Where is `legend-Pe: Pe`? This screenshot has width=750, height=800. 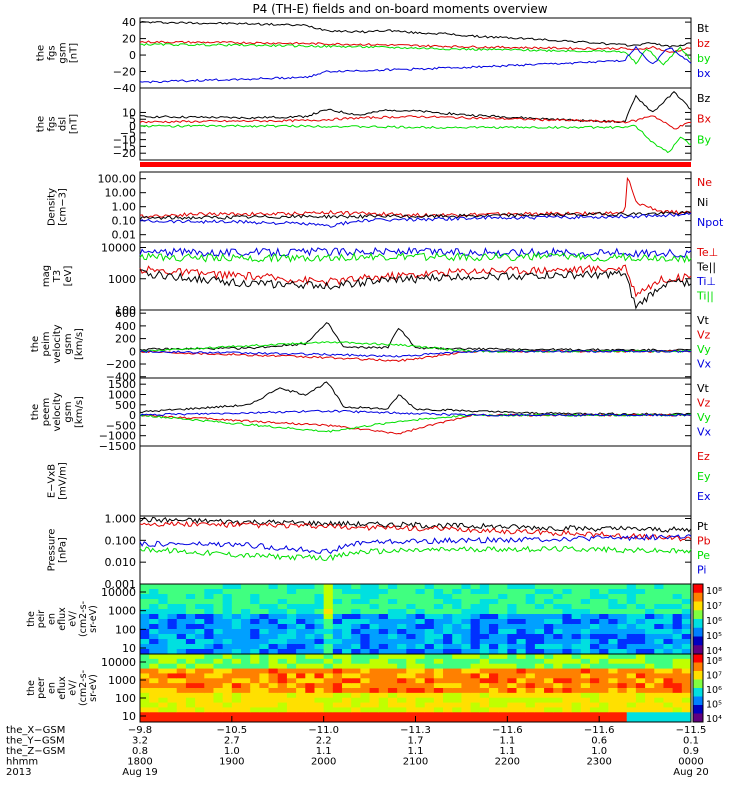 legend-Pe: Pe is located at coordinates (703, 555).